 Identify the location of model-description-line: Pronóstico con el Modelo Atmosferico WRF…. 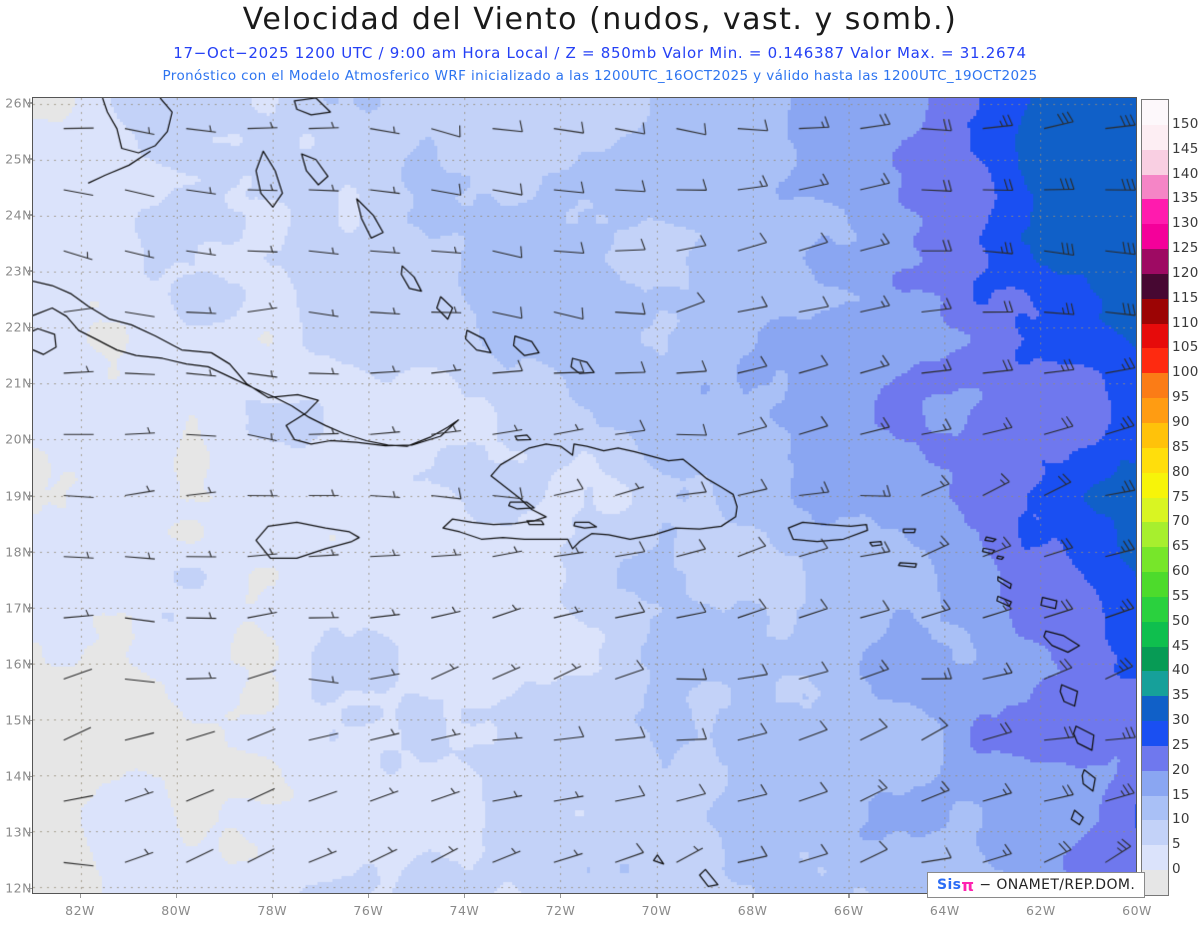
(600, 76).